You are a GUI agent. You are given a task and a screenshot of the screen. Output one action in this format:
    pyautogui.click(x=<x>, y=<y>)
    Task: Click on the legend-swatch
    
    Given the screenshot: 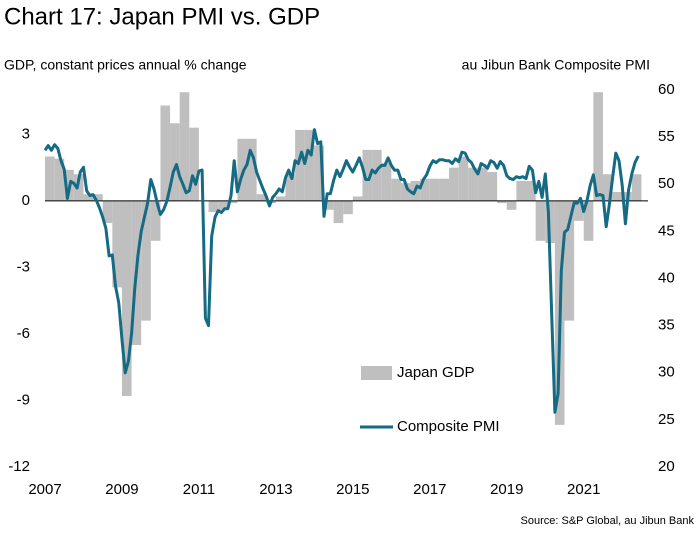 What is the action you would take?
    pyautogui.click(x=376, y=373)
    